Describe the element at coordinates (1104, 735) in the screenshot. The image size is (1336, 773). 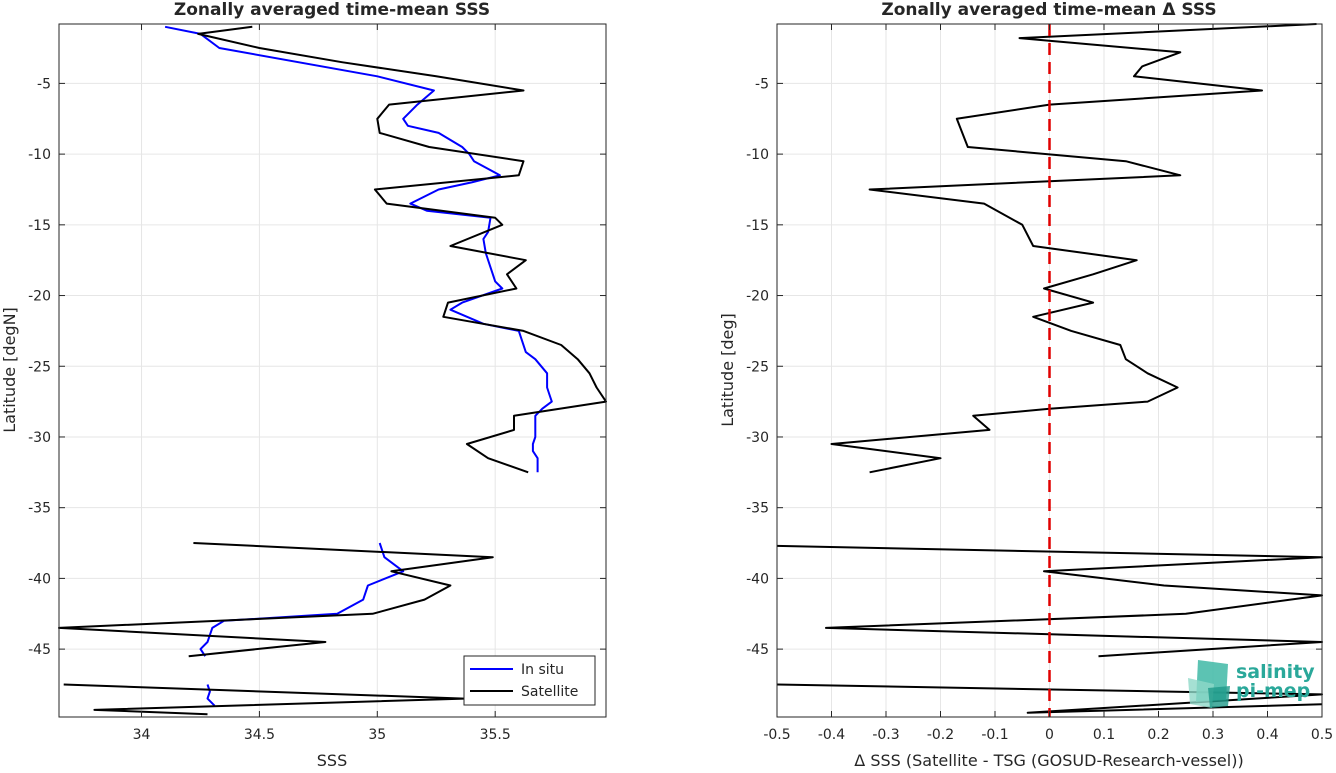
I see `x-tick-label: 0.1` at that location.